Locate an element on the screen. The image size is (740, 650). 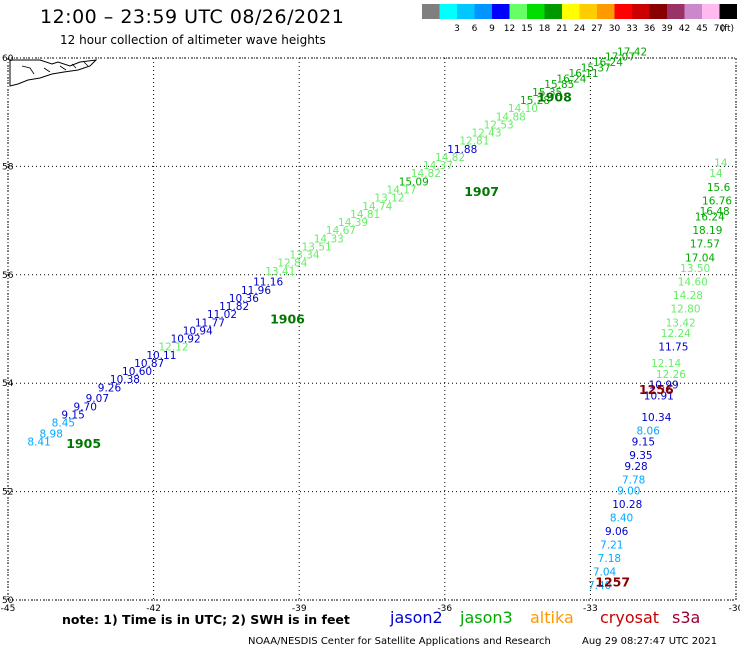
satellite-legend-jason2: jason2 is located at coordinates (416, 617).